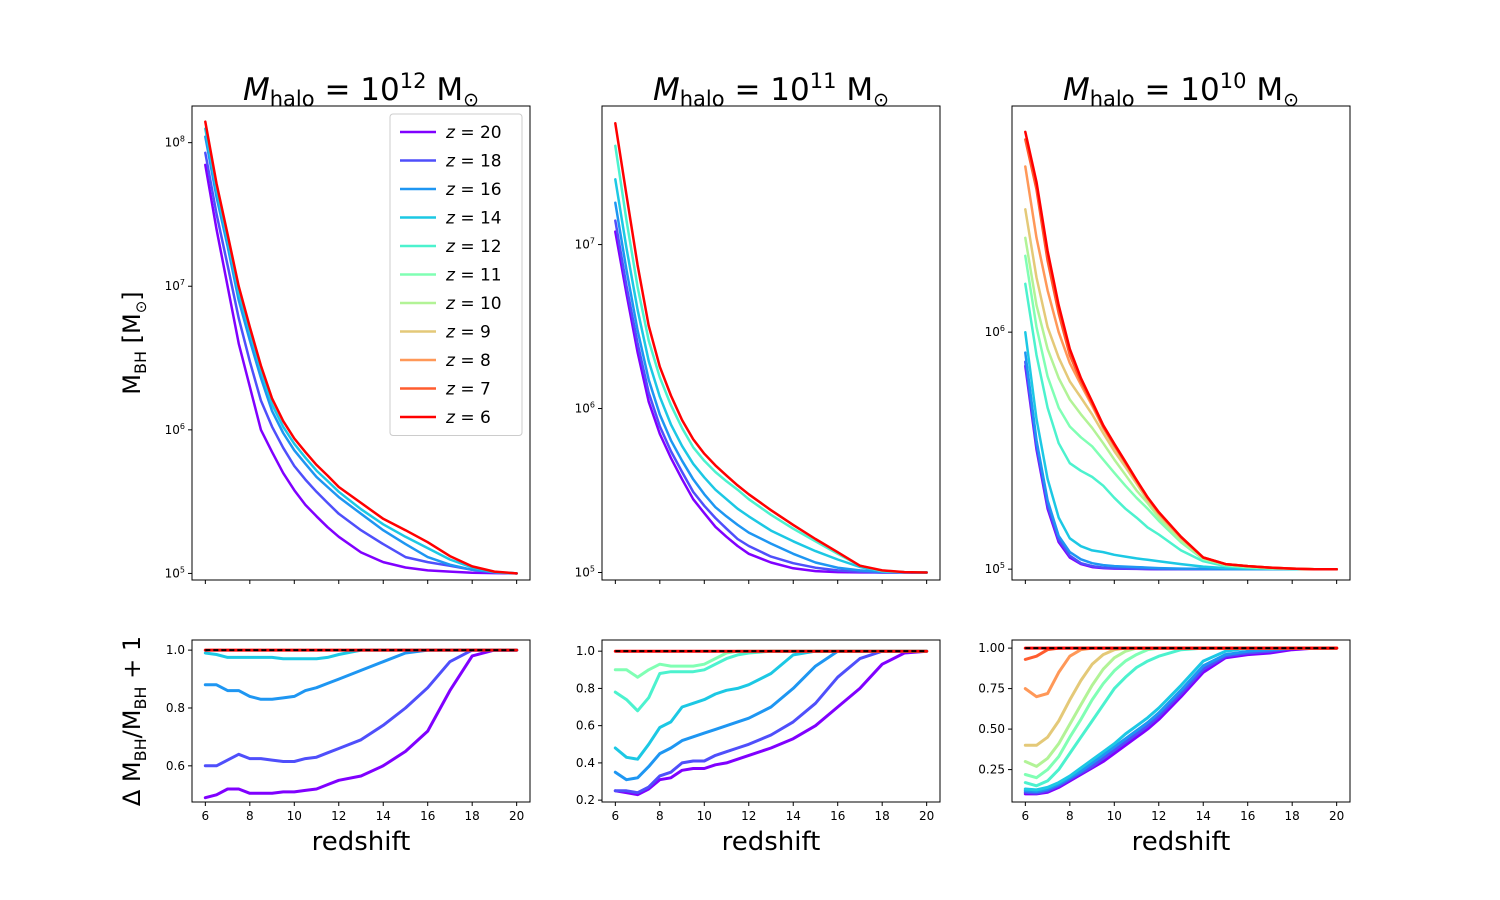 The height and width of the screenshot is (900, 1500). What do you see at coordinates (823, 81) in the screenshot?
I see `title-exponent: 11` at bounding box center [823, 81].